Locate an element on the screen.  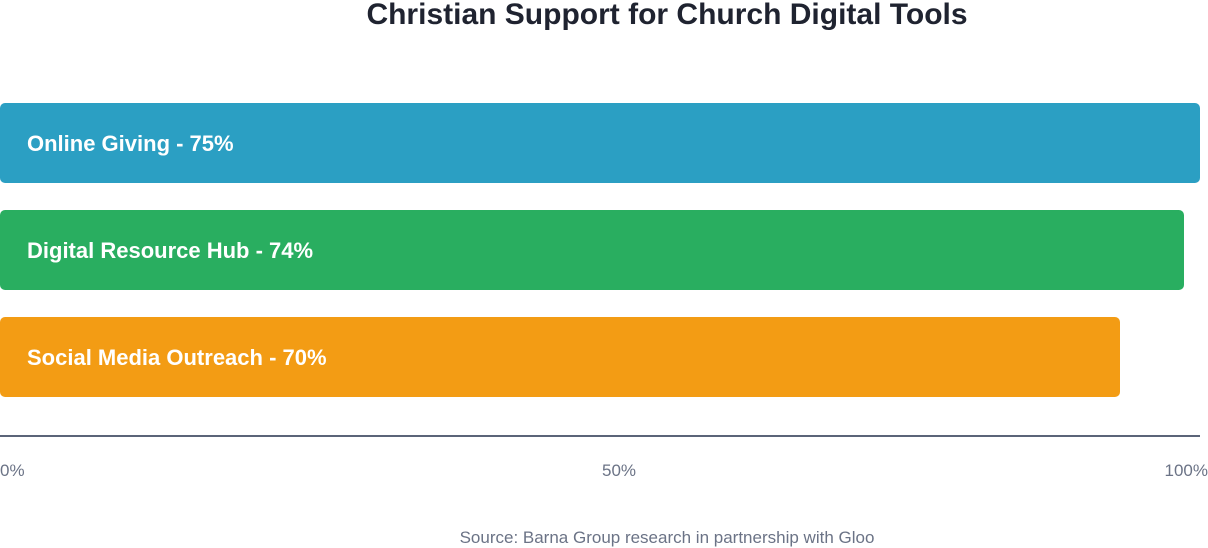
bar-digital-resource-hub is located at coordinates (592, 250).